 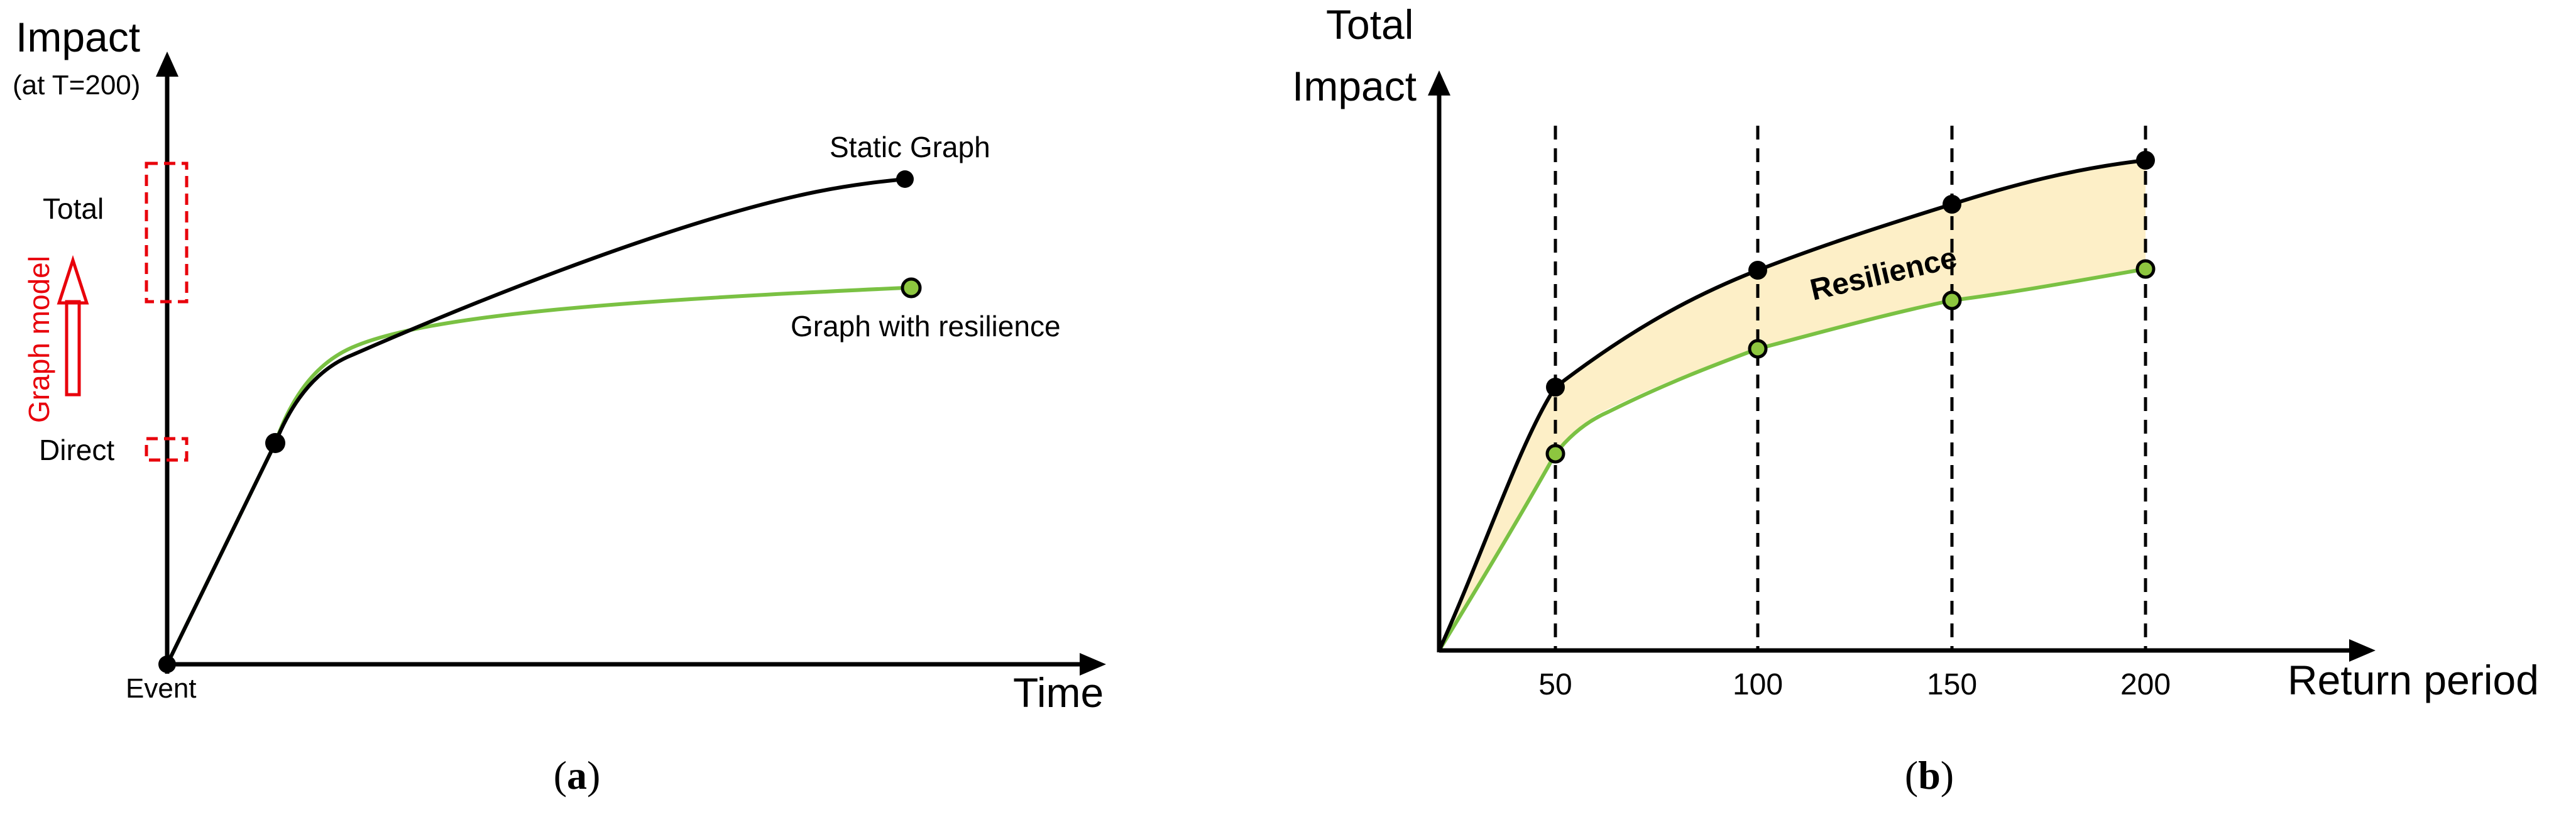 What do you see at coordinates (161, 689) in the screenshot?
I see `panel-a-origin-label: Event` at bounding box center [161, 689].